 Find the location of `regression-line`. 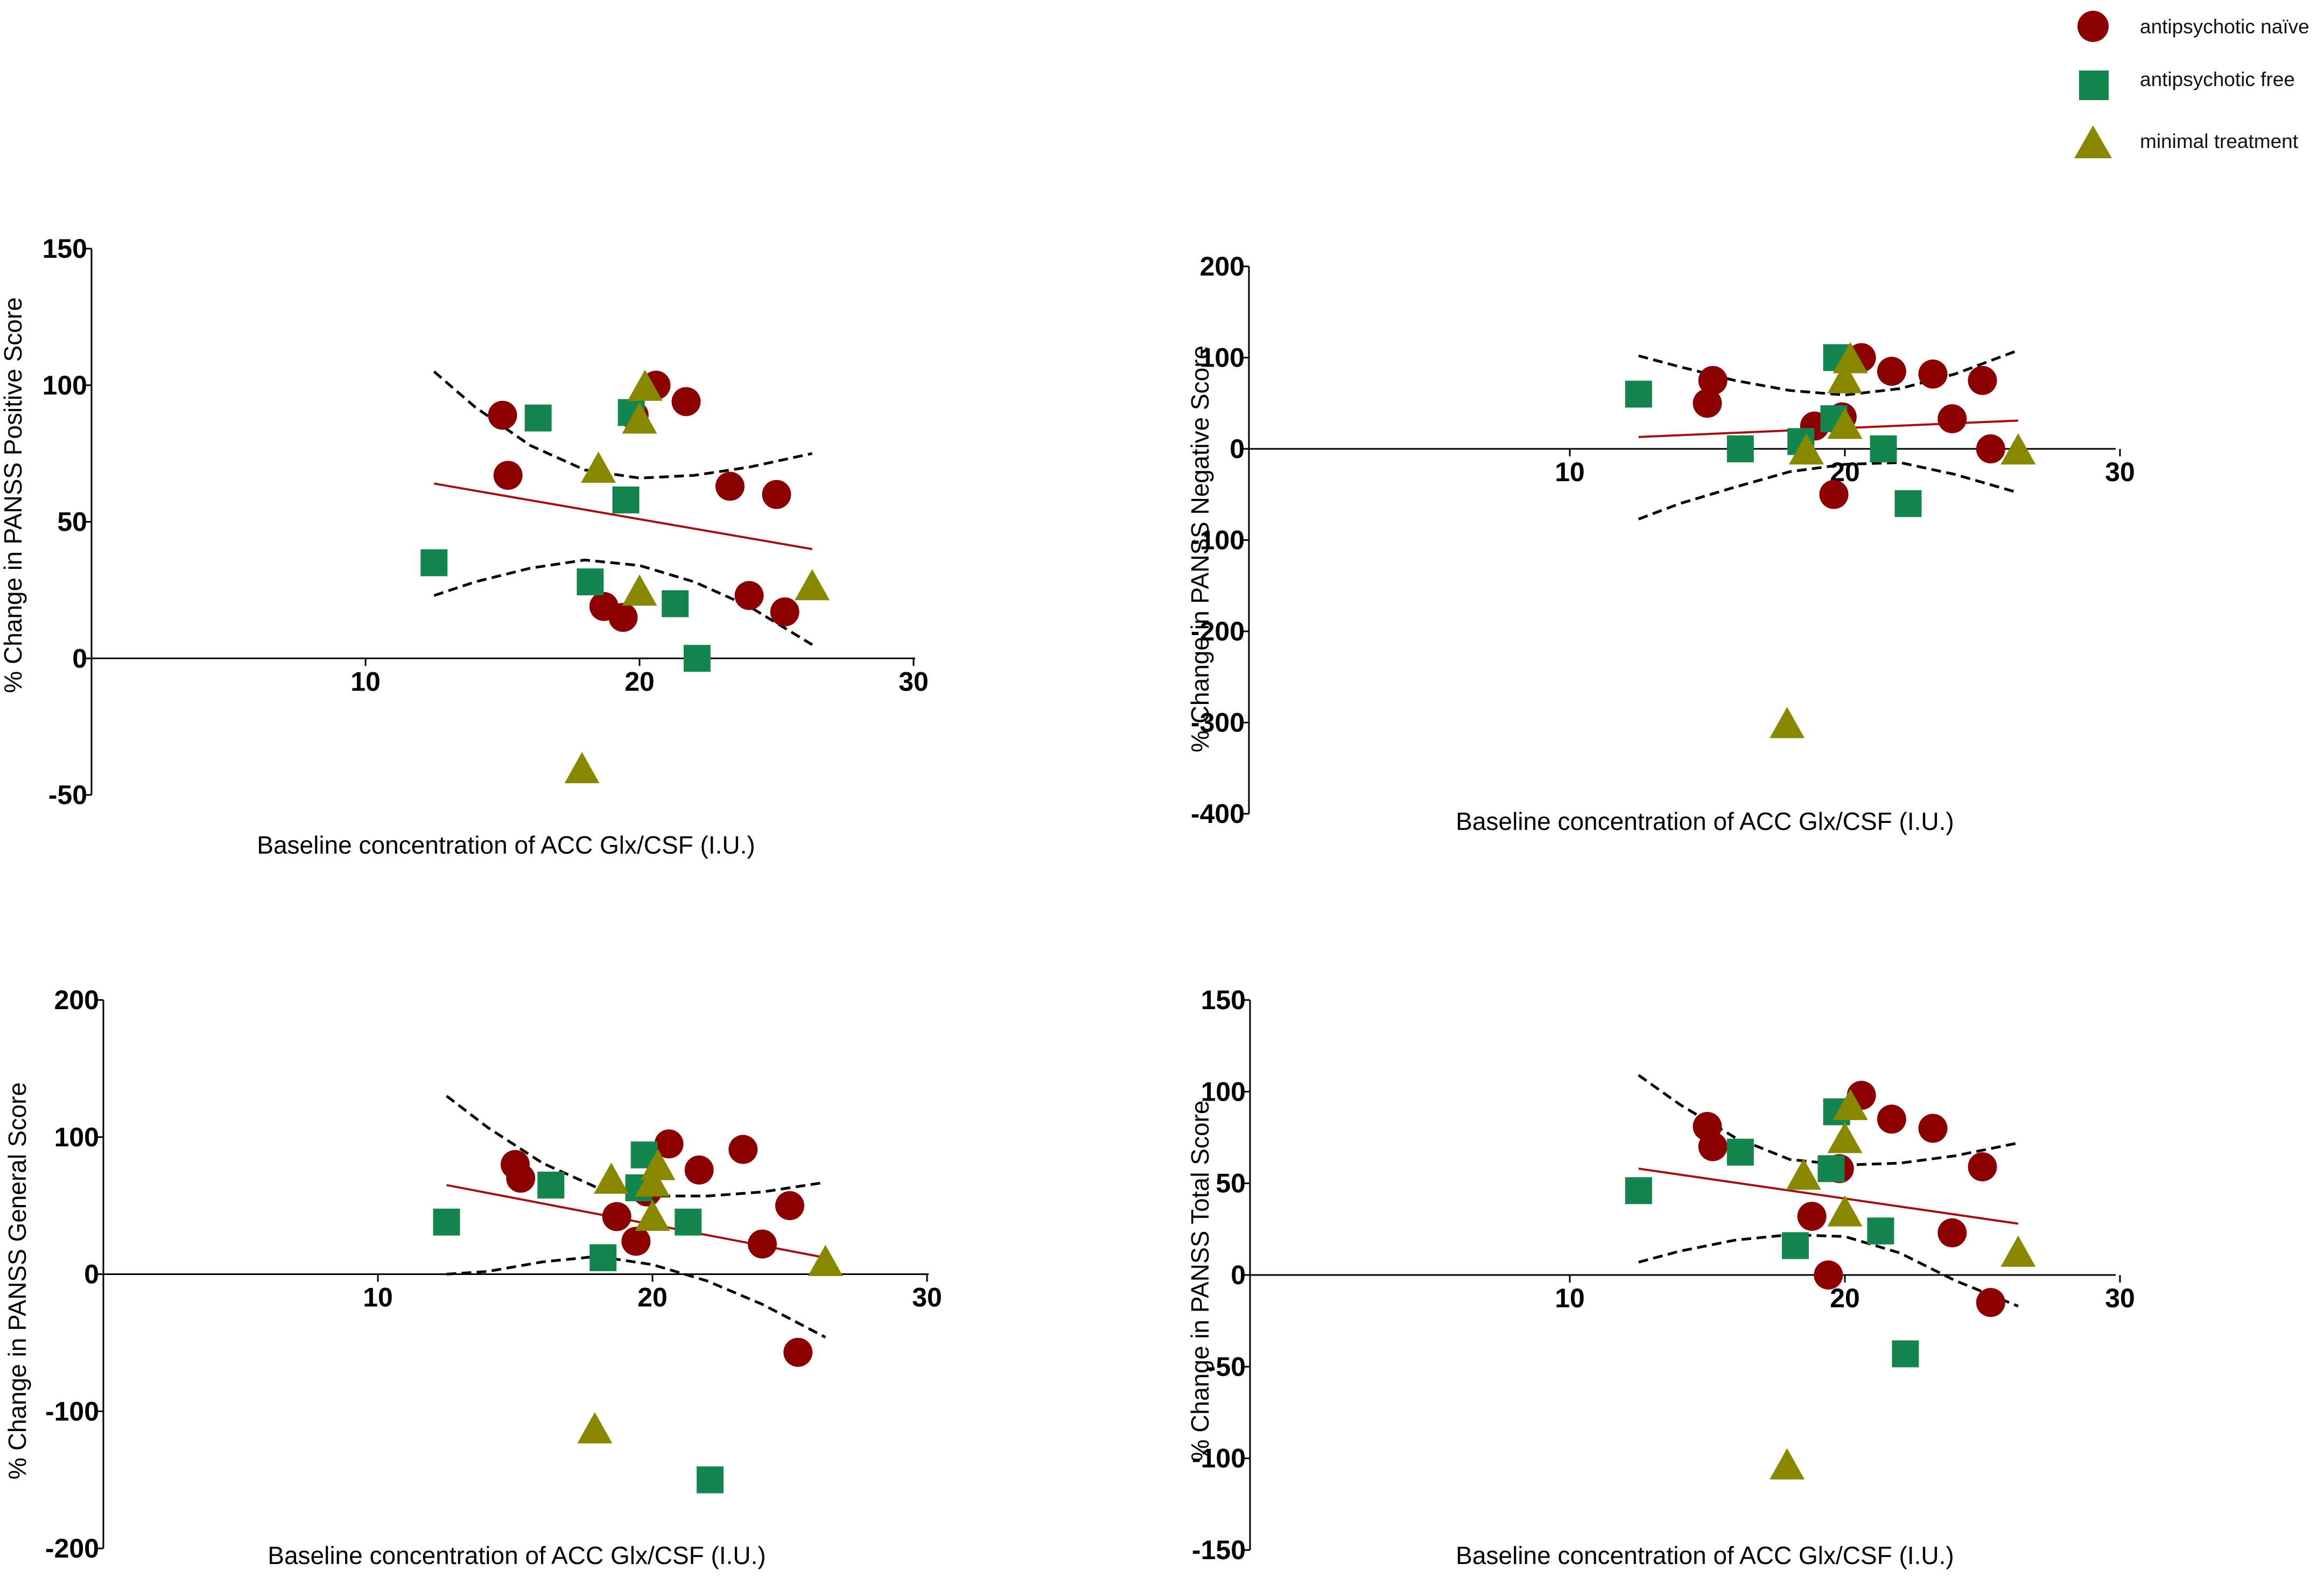

regression-line is located at coordinates (623, 516).